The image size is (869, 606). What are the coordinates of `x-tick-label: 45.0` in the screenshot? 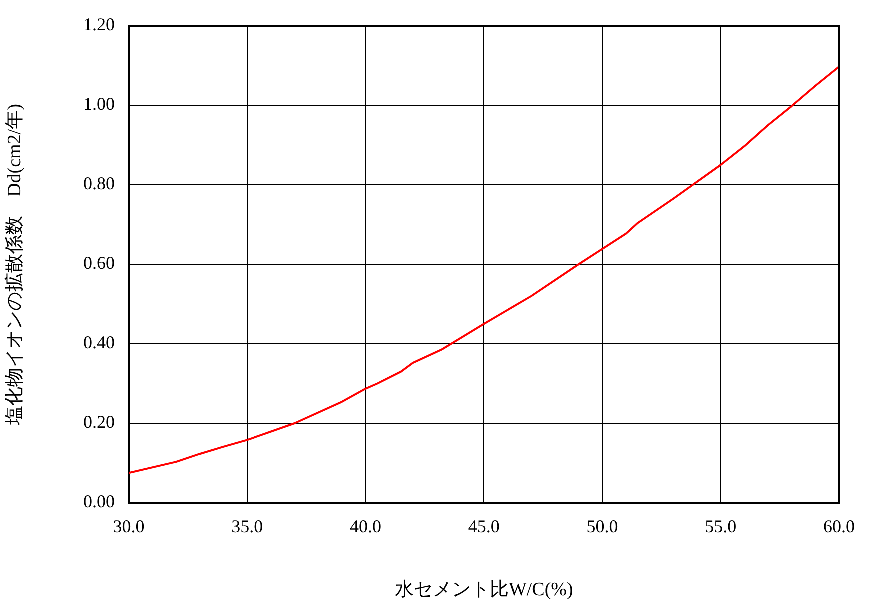 It's located at (484, 526).